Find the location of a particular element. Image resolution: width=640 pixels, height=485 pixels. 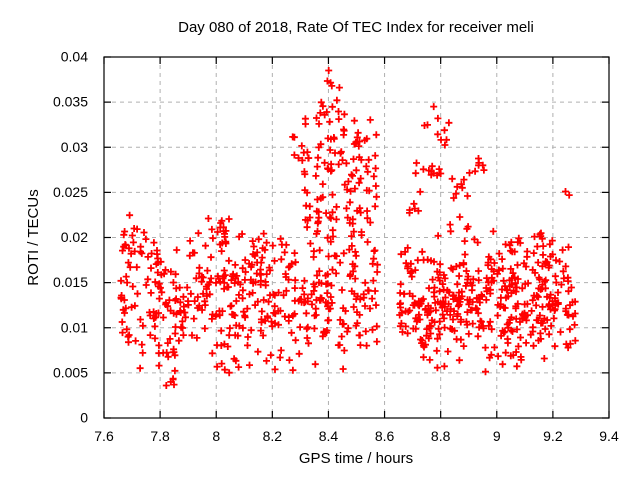

x-tick-label: 8 is located at coordinates (216, 436).